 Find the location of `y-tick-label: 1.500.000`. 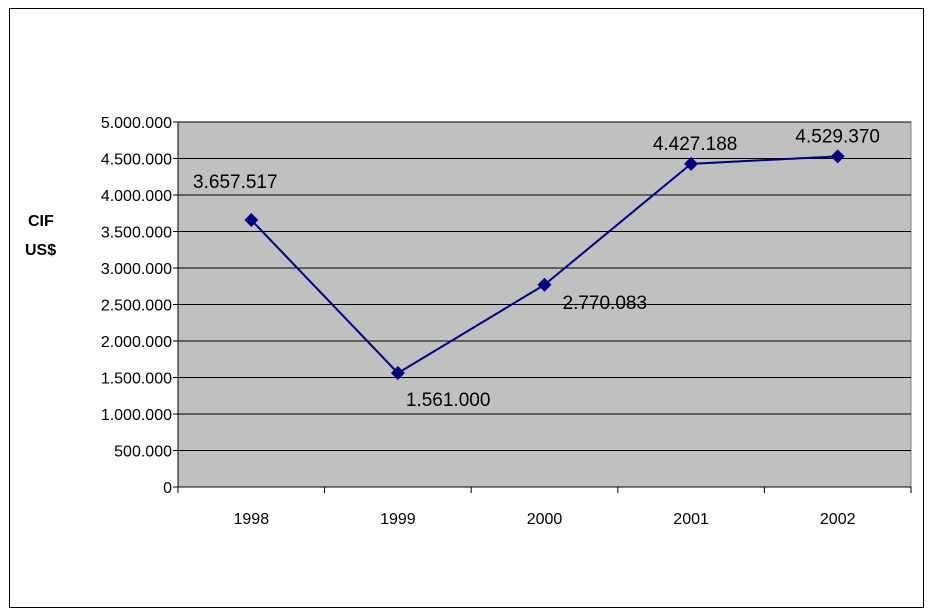

y-tick-label: 1.500.000 is located at coordinates (136, 379).